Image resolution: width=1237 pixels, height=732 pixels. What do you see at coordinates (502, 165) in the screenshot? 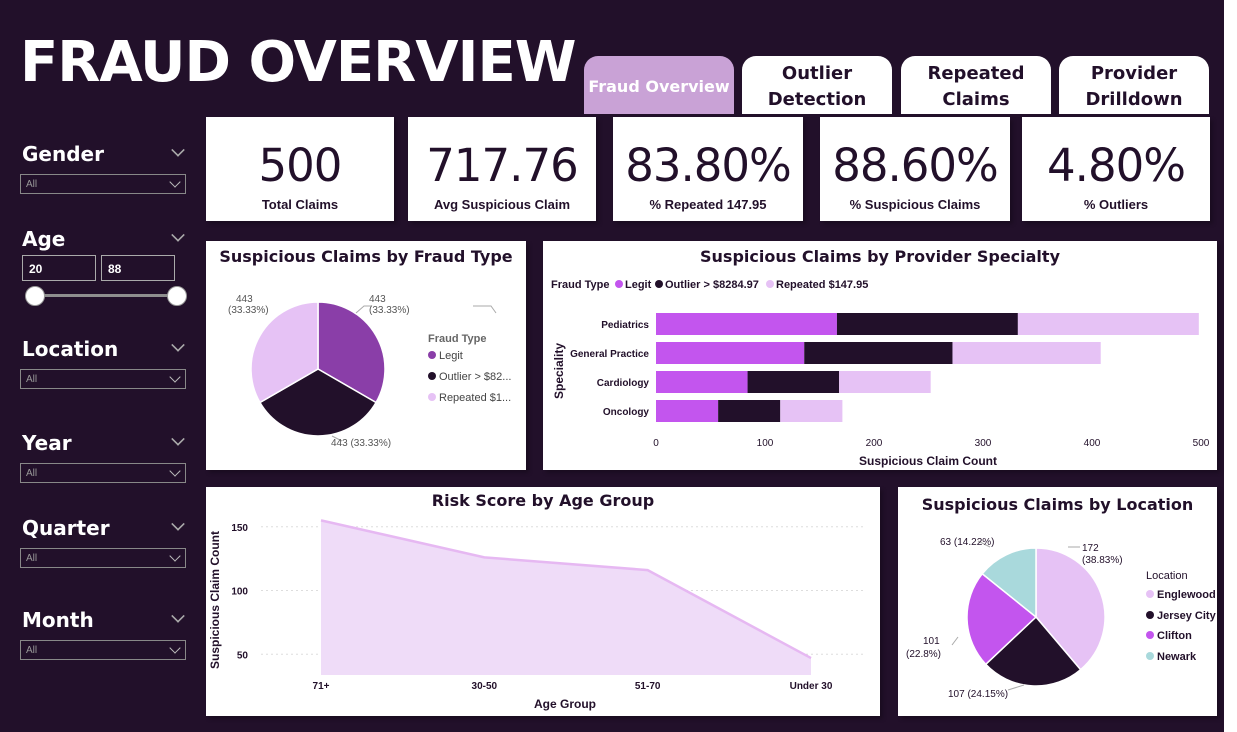
I see `kpi-value: 717.76` at bounding box center [502, 165].